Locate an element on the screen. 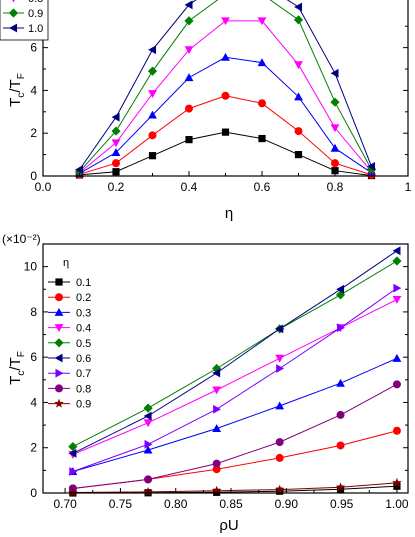  top-x-tick-label: 0.8 is located at coordinates (335, 187).